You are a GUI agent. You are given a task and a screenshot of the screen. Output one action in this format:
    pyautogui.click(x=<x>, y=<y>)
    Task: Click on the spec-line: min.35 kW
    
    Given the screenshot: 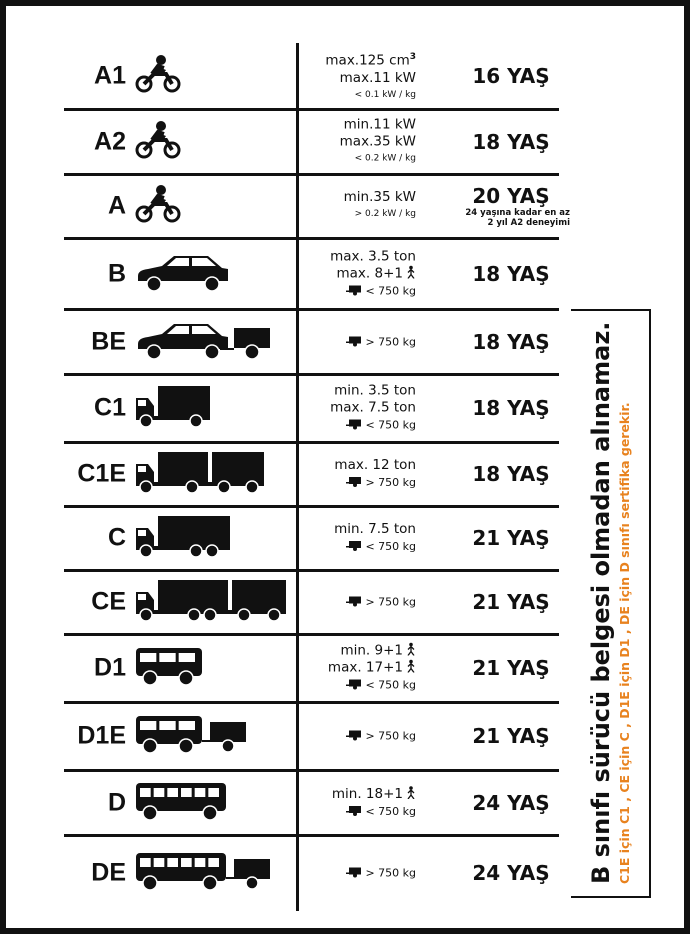 What is the action you would take?
    pyautogui.click(x=379, y=197)
    